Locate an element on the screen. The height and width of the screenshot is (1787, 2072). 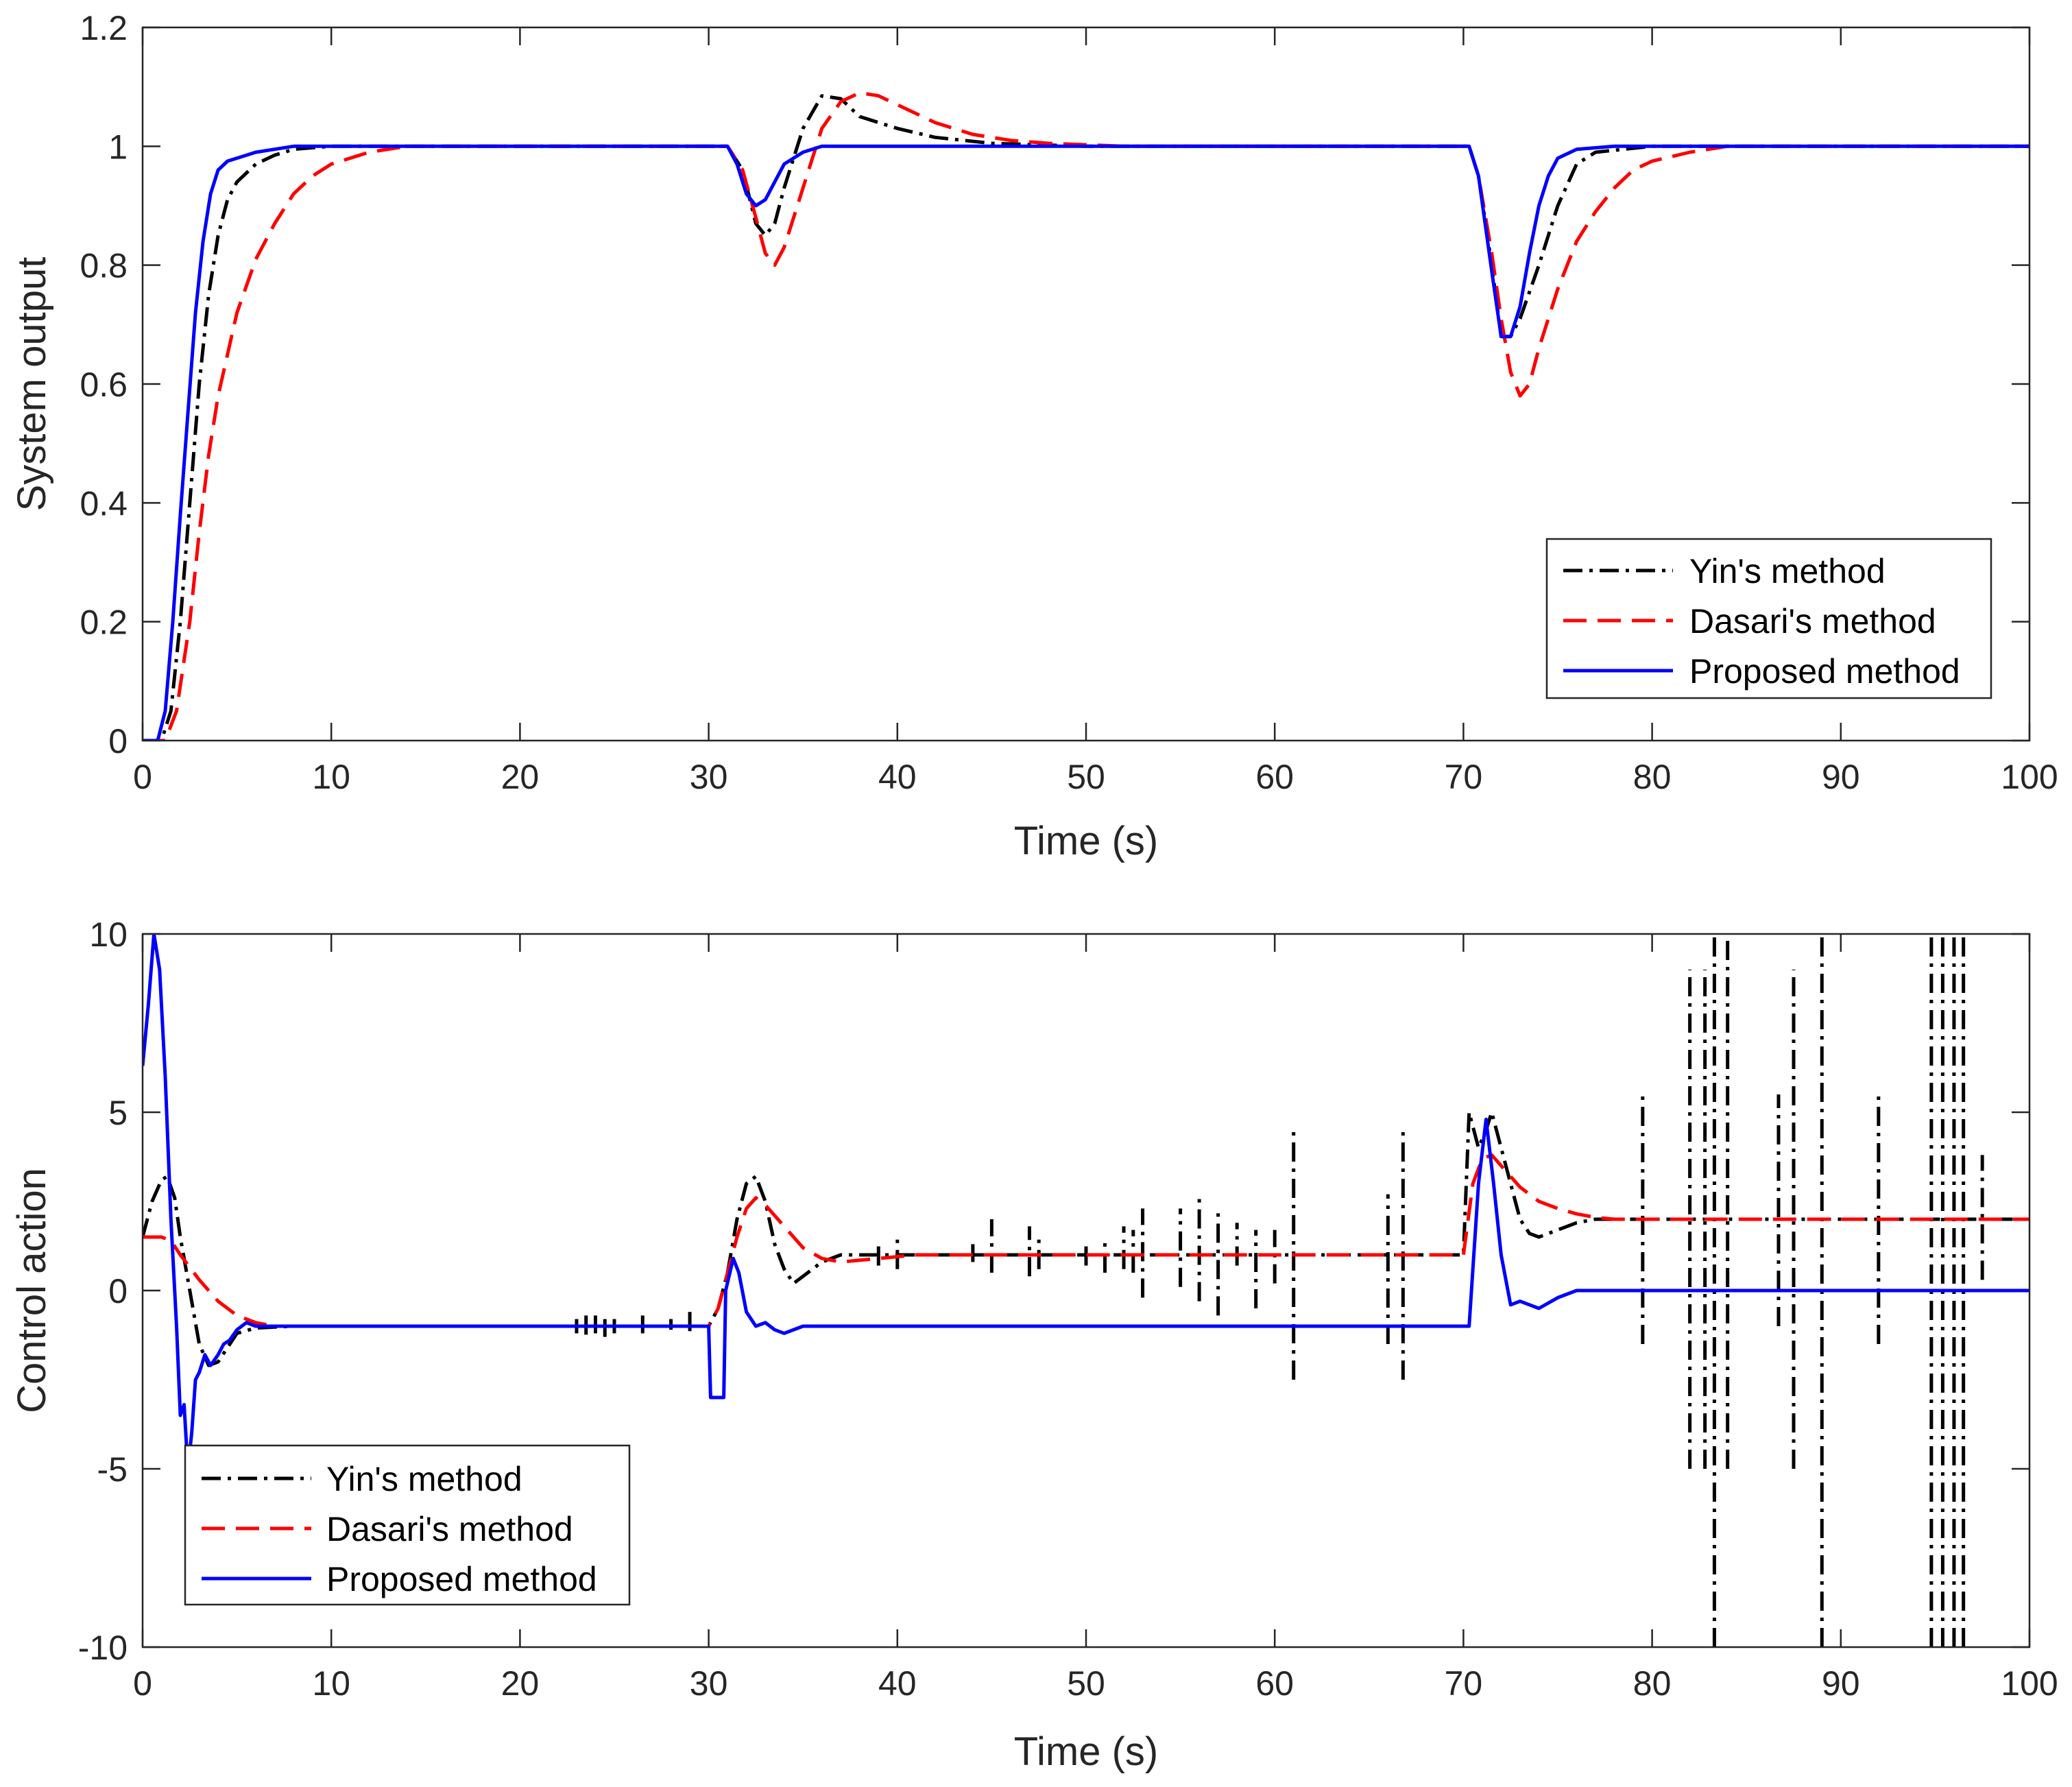
y-tick-label: 10 is located at coordinates (108, 935).